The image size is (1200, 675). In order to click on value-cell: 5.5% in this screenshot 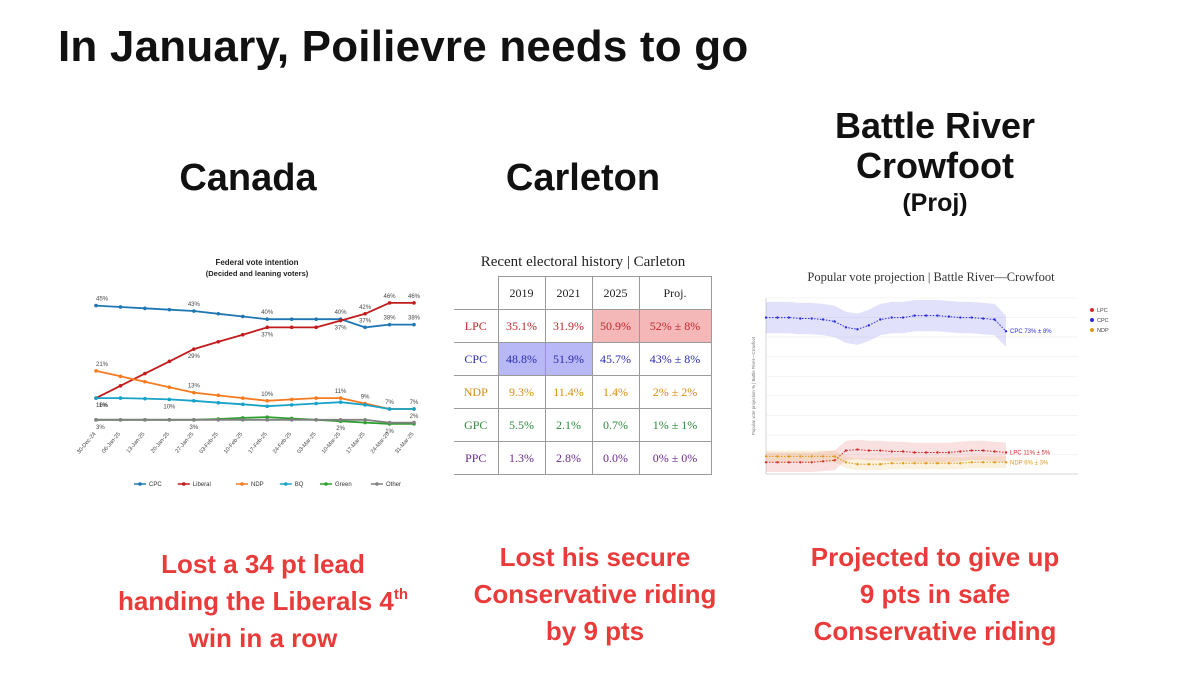, I will do `click(521, 425)`.